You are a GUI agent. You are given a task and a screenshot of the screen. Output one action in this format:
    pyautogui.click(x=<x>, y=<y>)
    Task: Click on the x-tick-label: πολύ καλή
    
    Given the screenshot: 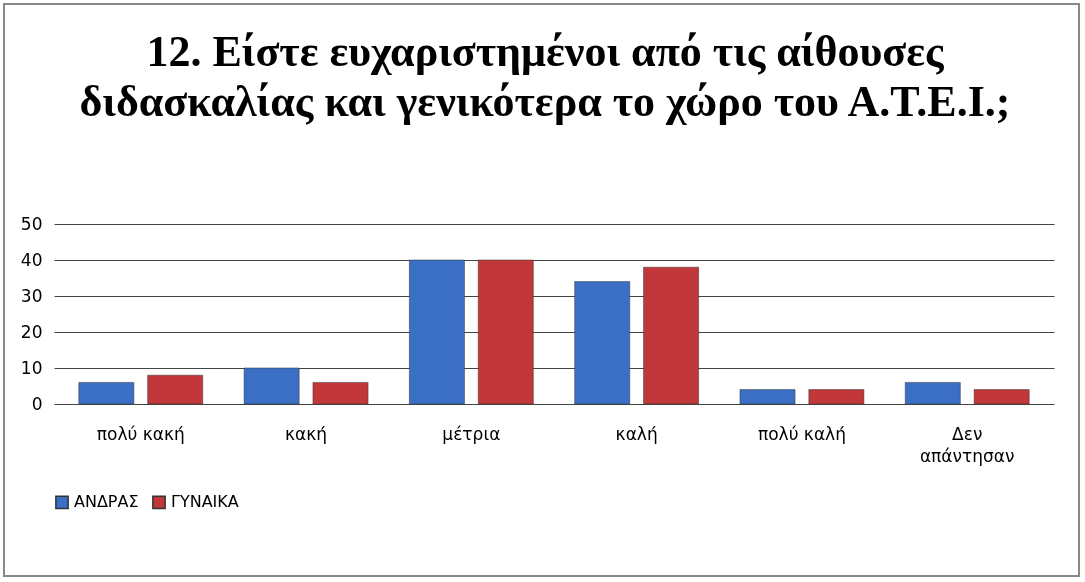 What is the action you would take?
    pyautogui.click(x=801, y=433)
    